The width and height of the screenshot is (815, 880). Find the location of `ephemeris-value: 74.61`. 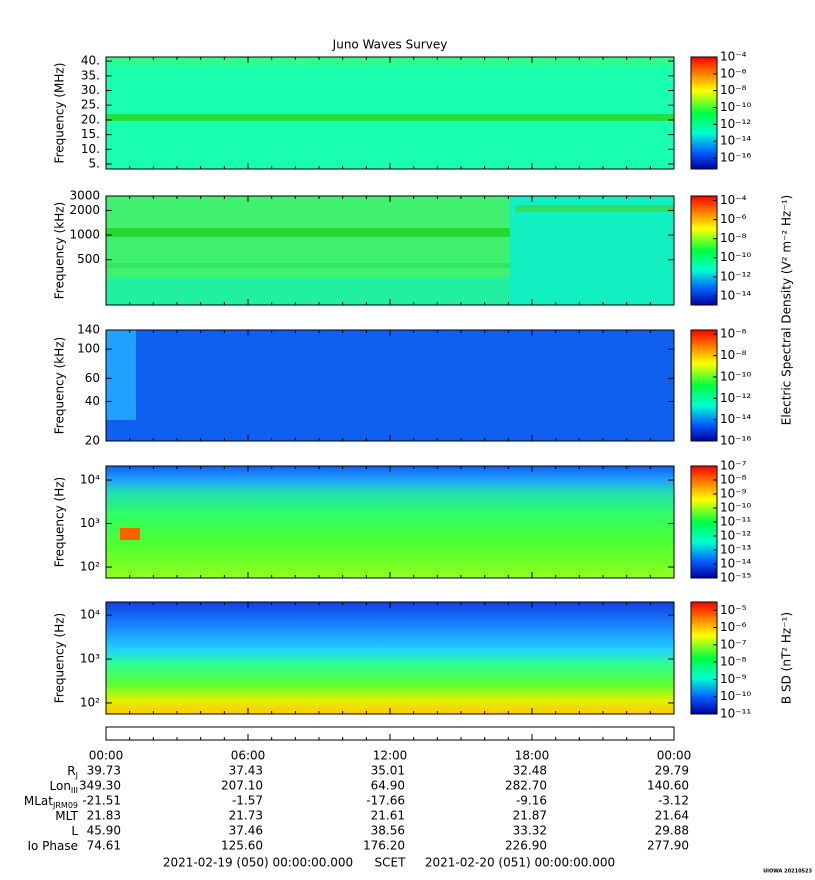

ephemeris-value: 74.61 is located at coordinates (104, 846).